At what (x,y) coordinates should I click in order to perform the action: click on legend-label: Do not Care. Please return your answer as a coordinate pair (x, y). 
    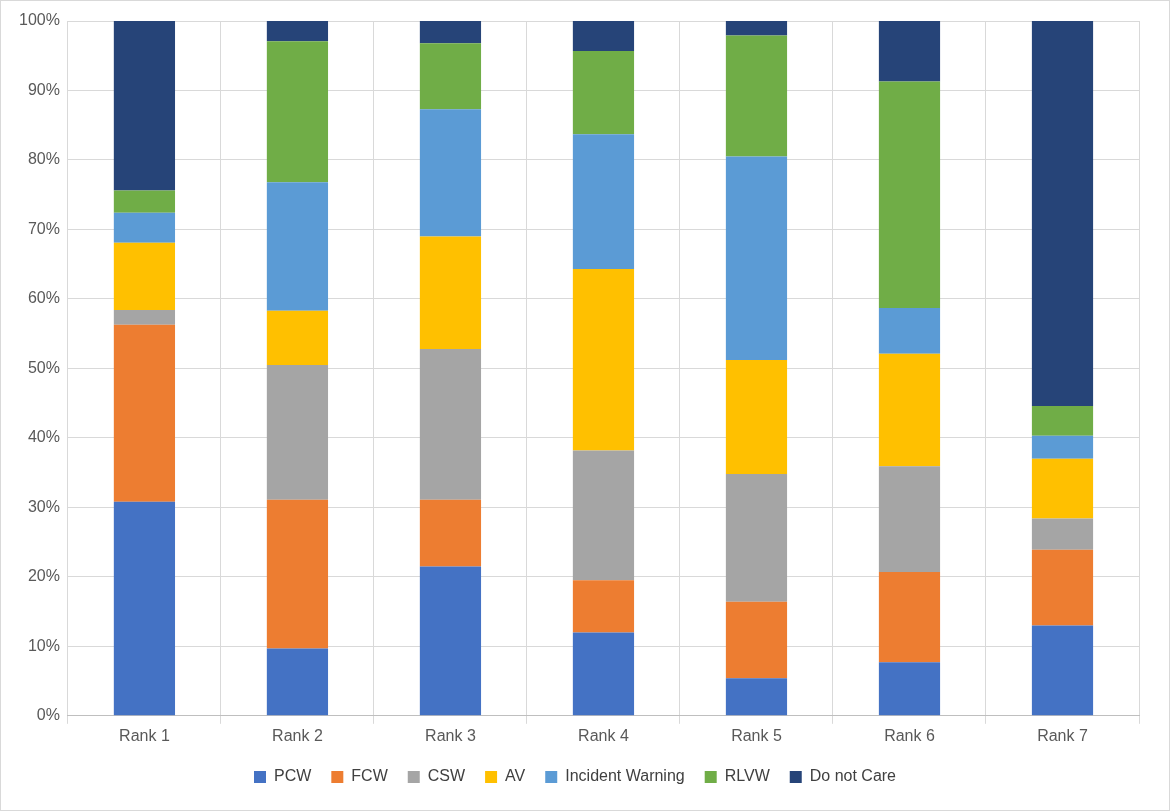
    Looking at the image, I should click on (853, 776).